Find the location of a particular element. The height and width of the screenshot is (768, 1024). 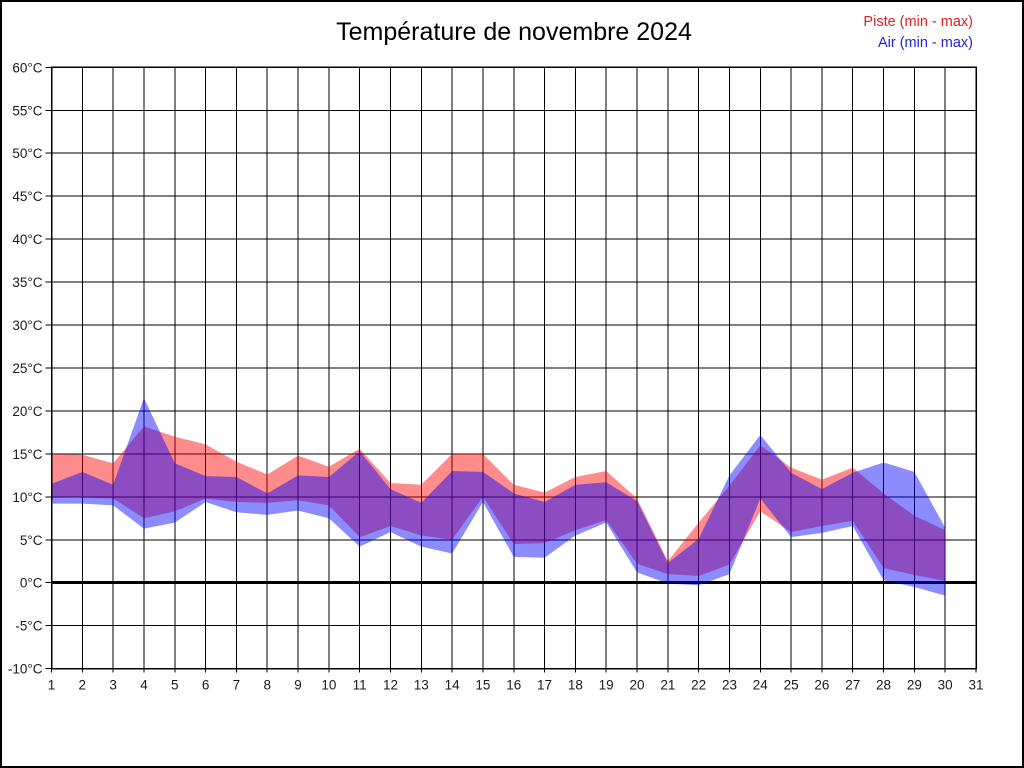

svg-text: 10°C is located at coordinates (27, 497).